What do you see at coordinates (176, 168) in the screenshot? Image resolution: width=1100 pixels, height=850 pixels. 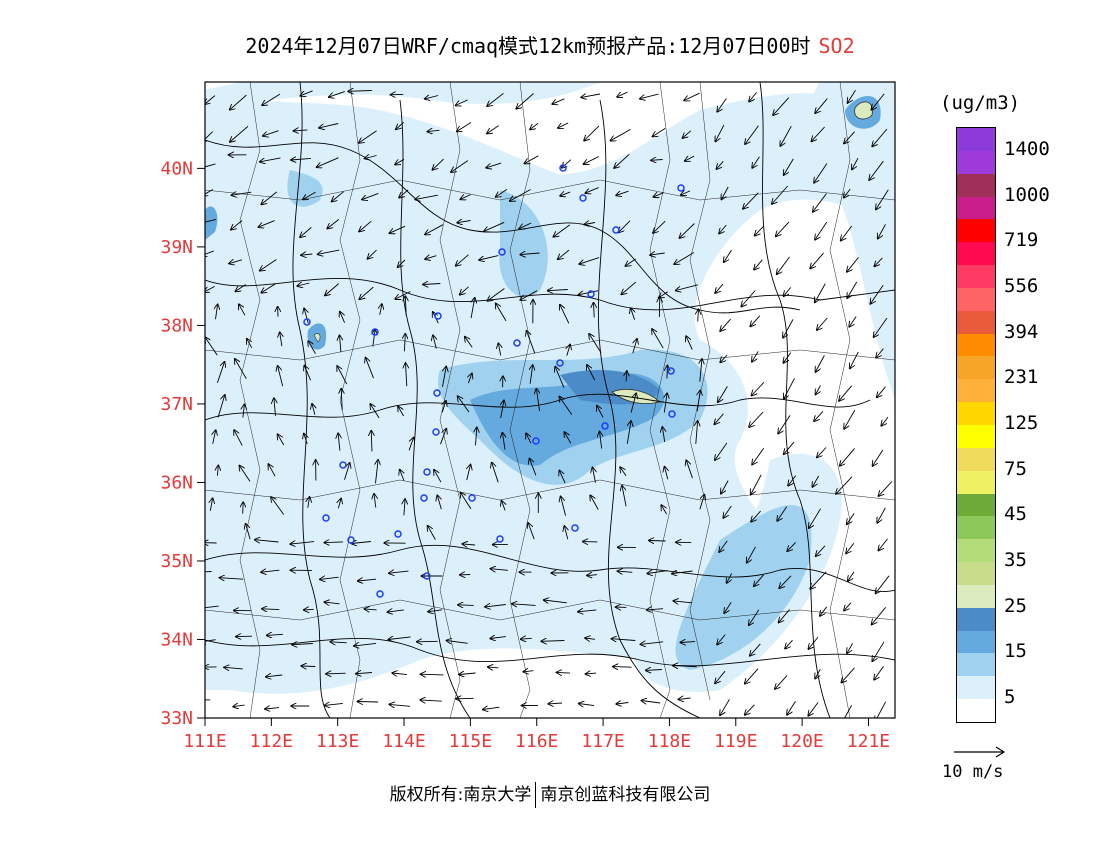 I see `lat-label: 40N` at bounding box center [176, 168].